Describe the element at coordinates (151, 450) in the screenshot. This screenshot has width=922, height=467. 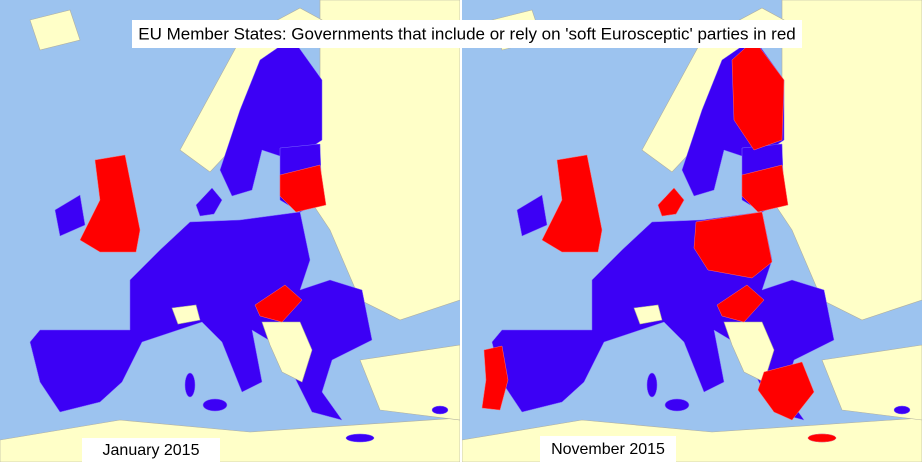
I see `panel-label: January 2015` at that location.